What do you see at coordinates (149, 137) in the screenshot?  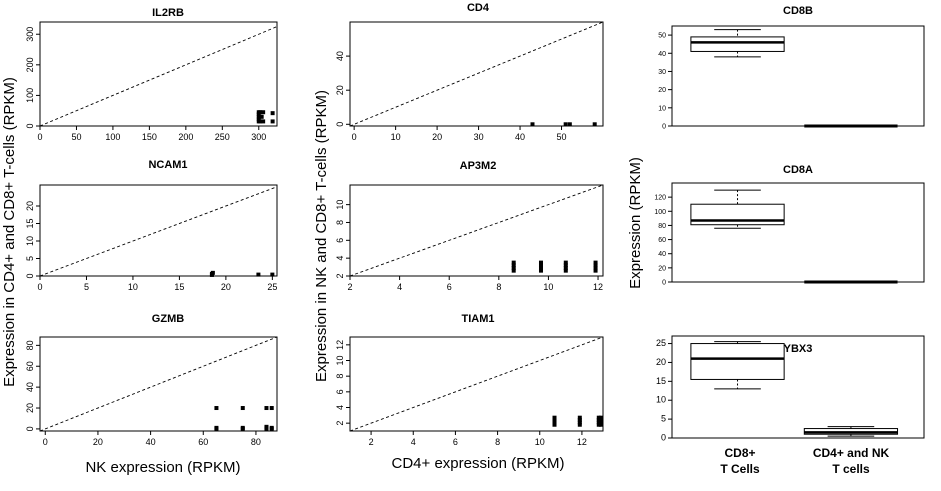 I see `x-tick-label: 150` at bounding box center [149, 137].